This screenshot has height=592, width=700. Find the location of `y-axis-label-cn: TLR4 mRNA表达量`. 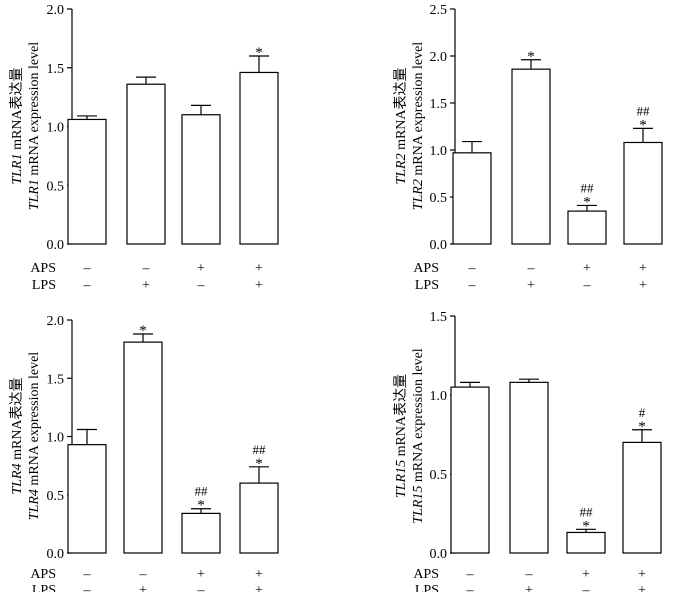

y-axis-label-cn: TLR4 mRNA表达量 is located at coordinates (17, 435).